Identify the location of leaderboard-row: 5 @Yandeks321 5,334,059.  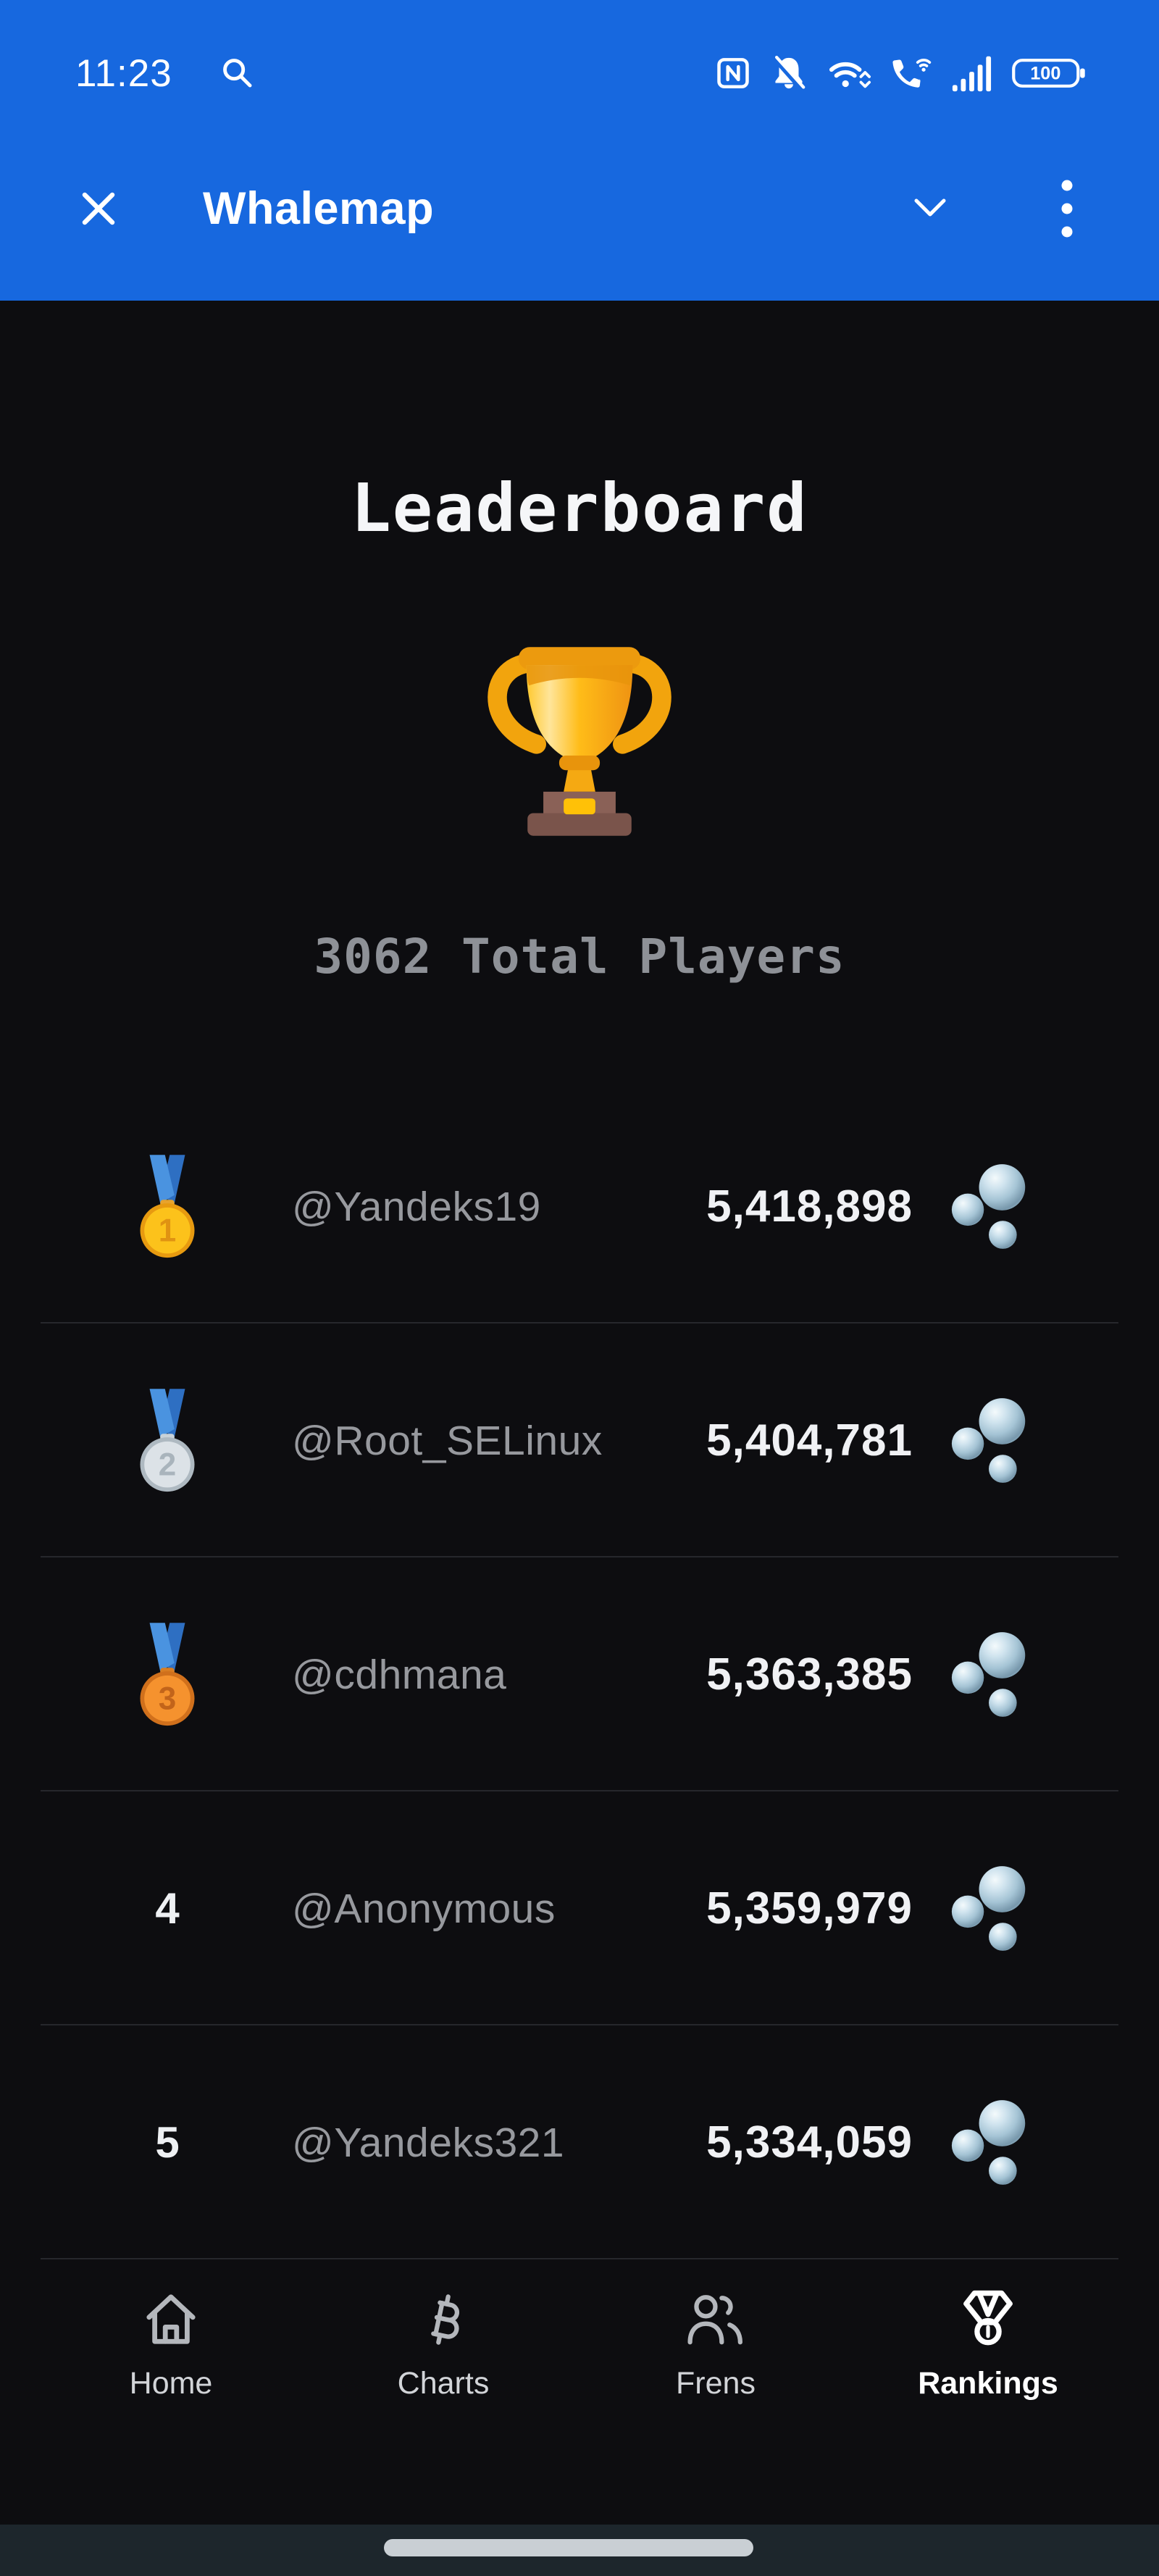
(579, 2142).